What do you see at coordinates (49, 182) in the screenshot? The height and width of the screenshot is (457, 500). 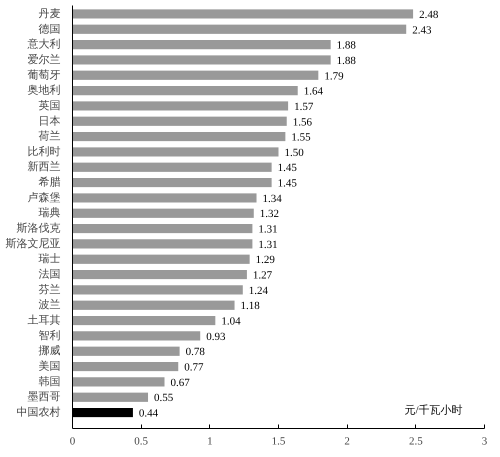 I see `y-tick-label: 希腊` at bounding box center [49, 182].